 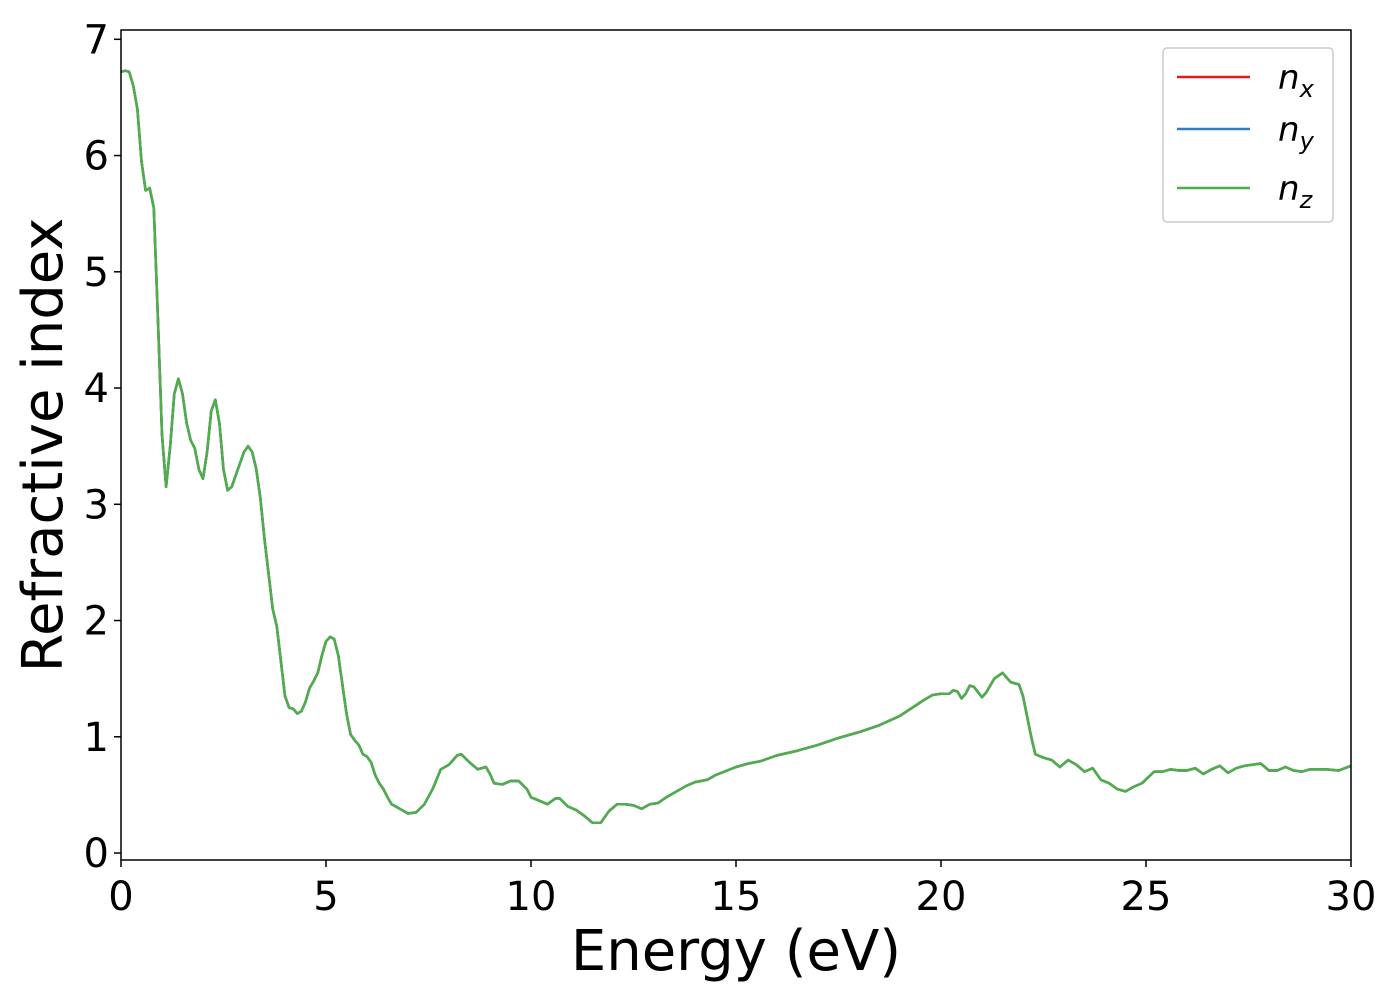 I want to click on x-tick-label: 20, so click(x=941, y=897).